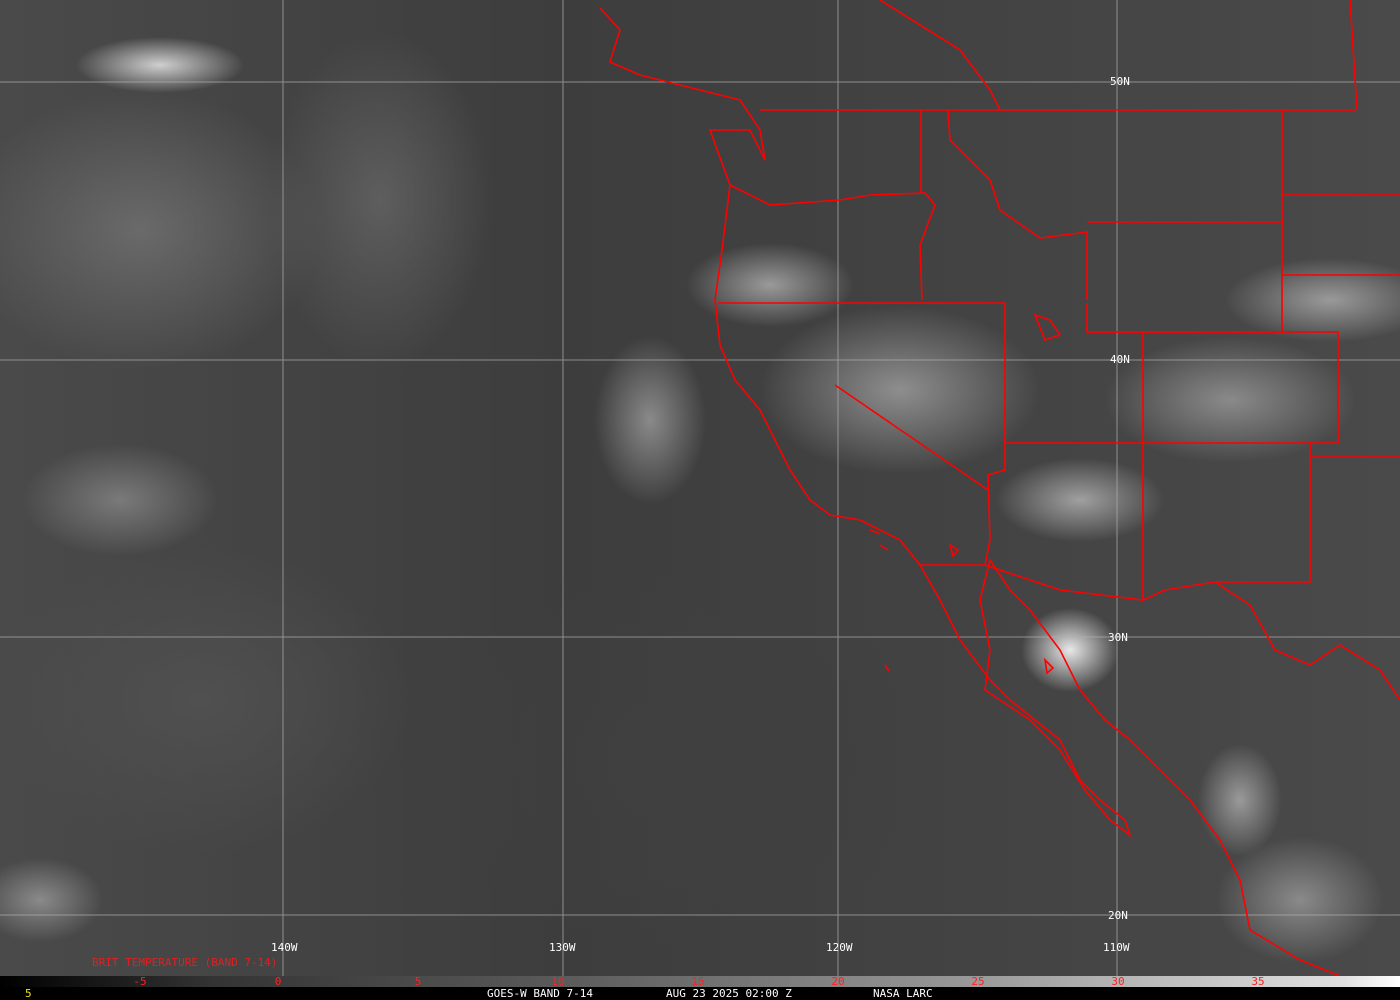  Describe the element at coordinates (1118, 637) in the screenshot. I see `lat-label-30n: 30N` at that location.